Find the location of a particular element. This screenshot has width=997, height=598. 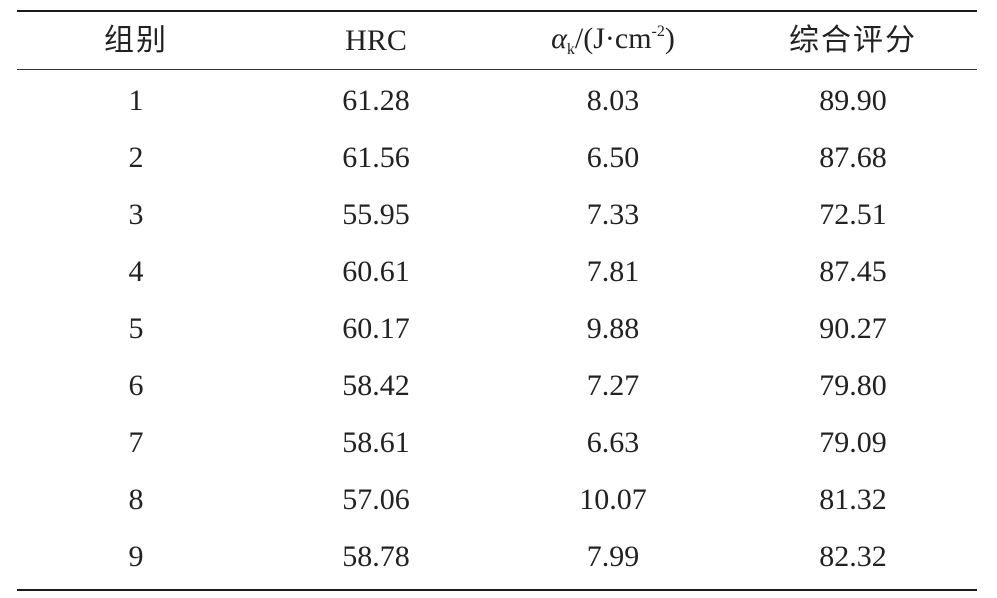

cell-group: 7 is located at coordinates (136, 442).